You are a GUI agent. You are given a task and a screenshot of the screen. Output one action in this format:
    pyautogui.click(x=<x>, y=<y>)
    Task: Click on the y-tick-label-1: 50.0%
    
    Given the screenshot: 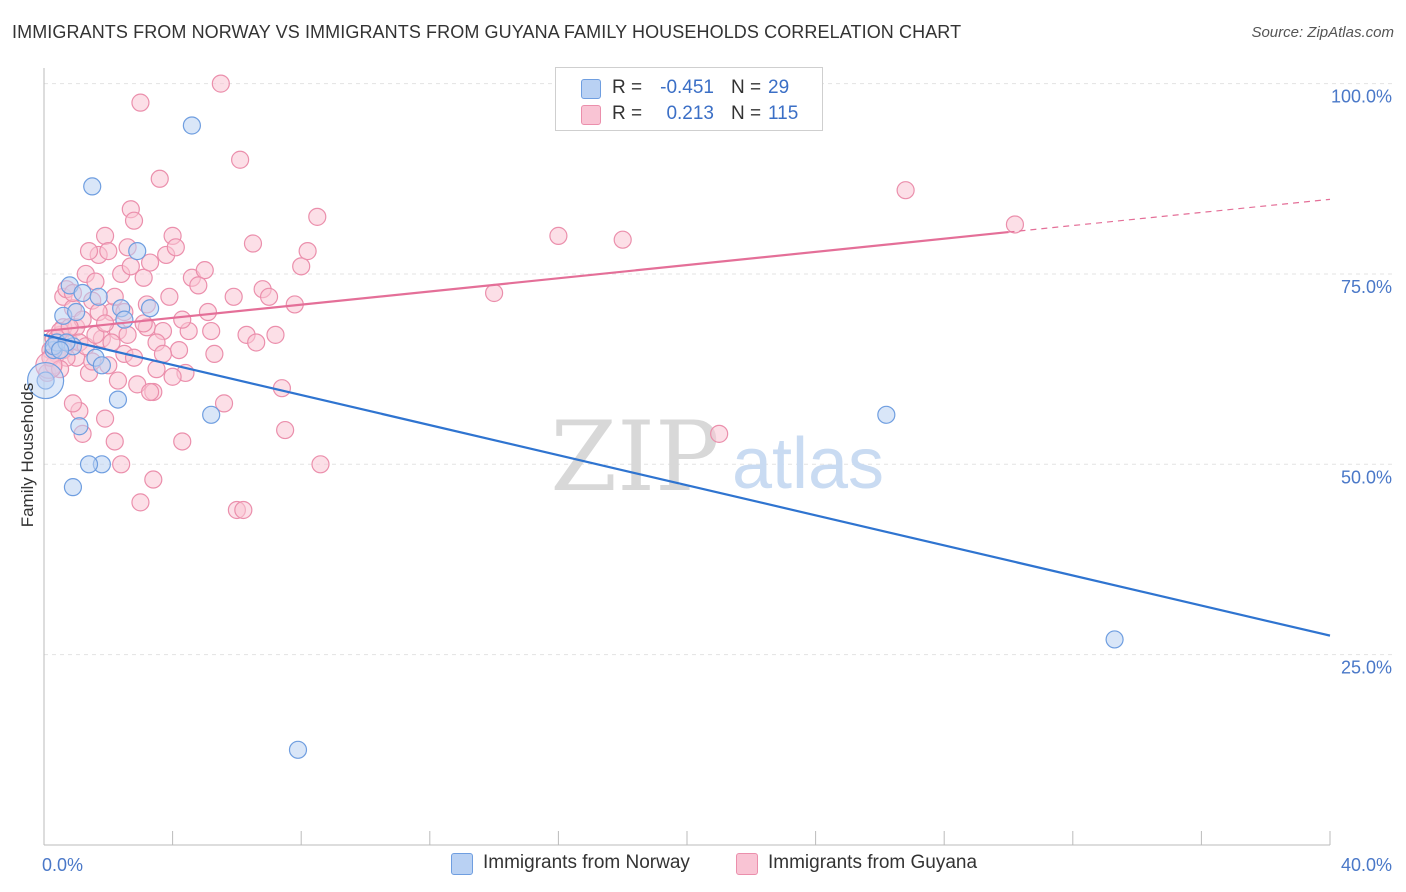 What is the action you would take?
    pyautogui.click(x=1366, y=477)
    